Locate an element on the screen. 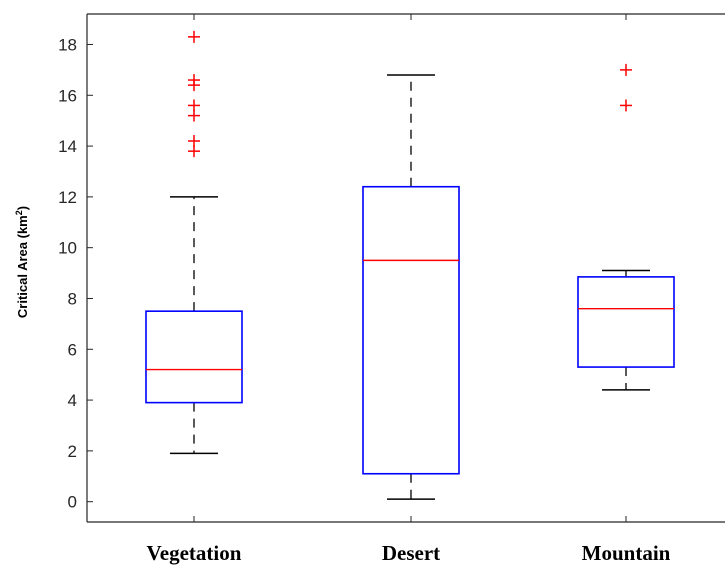 This screenshot has height=565, width=725. y-axis-label: Critical Area (km2) is located at coordinates (22, 262).